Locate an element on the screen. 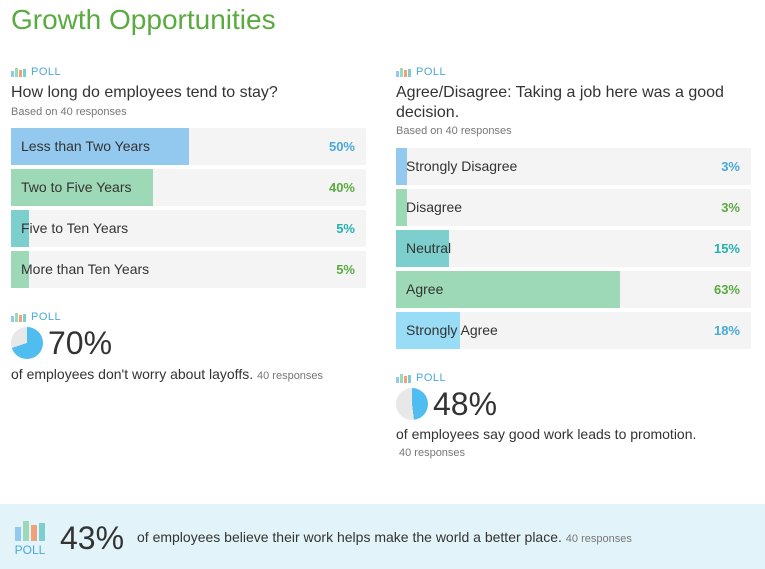 The height and width of the screenshot is (569, 765). stat-value: 48% is located at coordinates (465, 404).